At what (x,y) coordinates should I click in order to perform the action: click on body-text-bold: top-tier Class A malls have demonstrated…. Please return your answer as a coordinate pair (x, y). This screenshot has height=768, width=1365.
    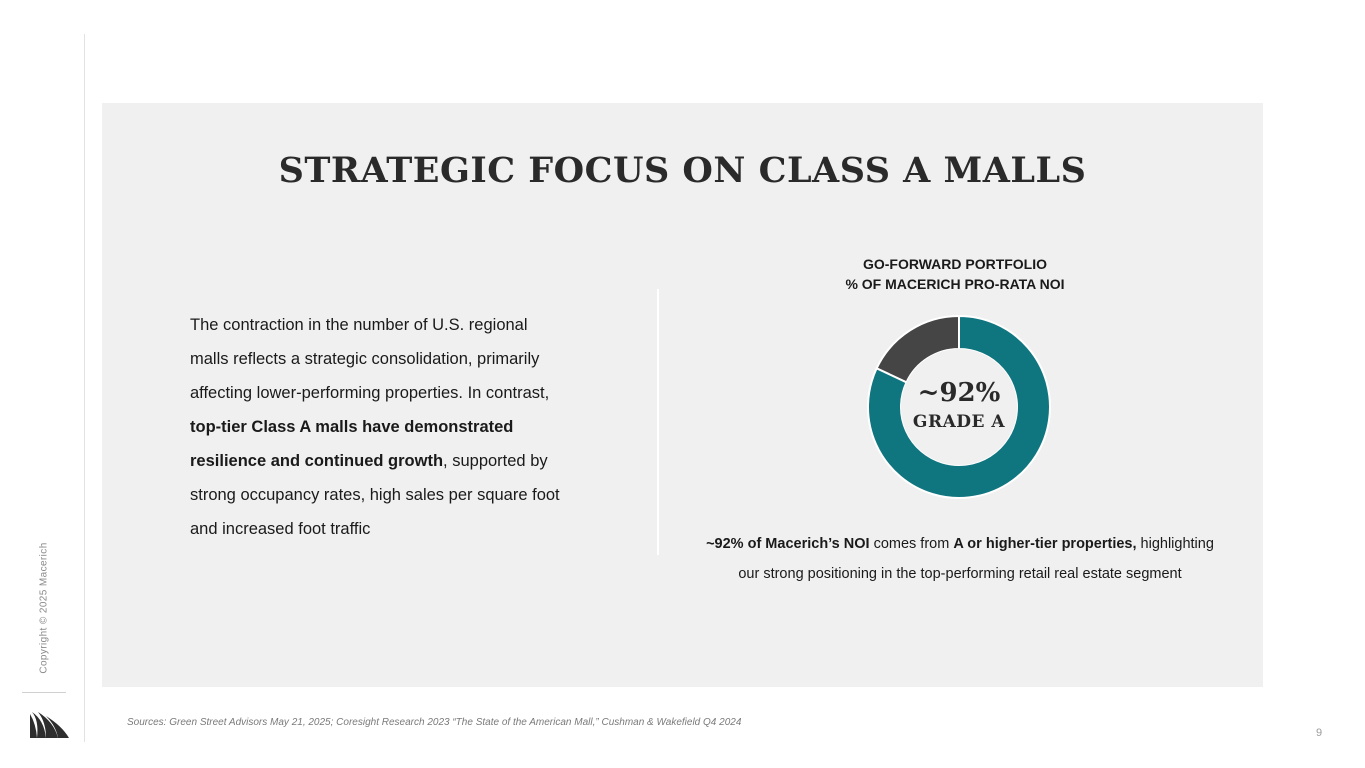
    Looking at the image, I should click on (352, 444).